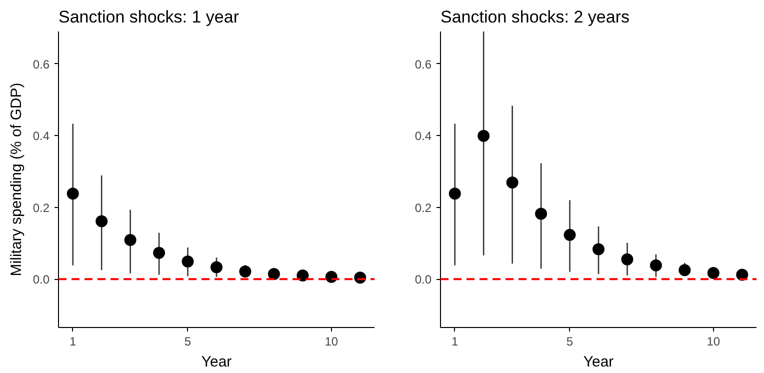 This screenshot has width=764, height=373. Describe the element at coordinates (149, 17) in the screenshot. I see `chart-title: Sanction shocks: 1 year` at that location.